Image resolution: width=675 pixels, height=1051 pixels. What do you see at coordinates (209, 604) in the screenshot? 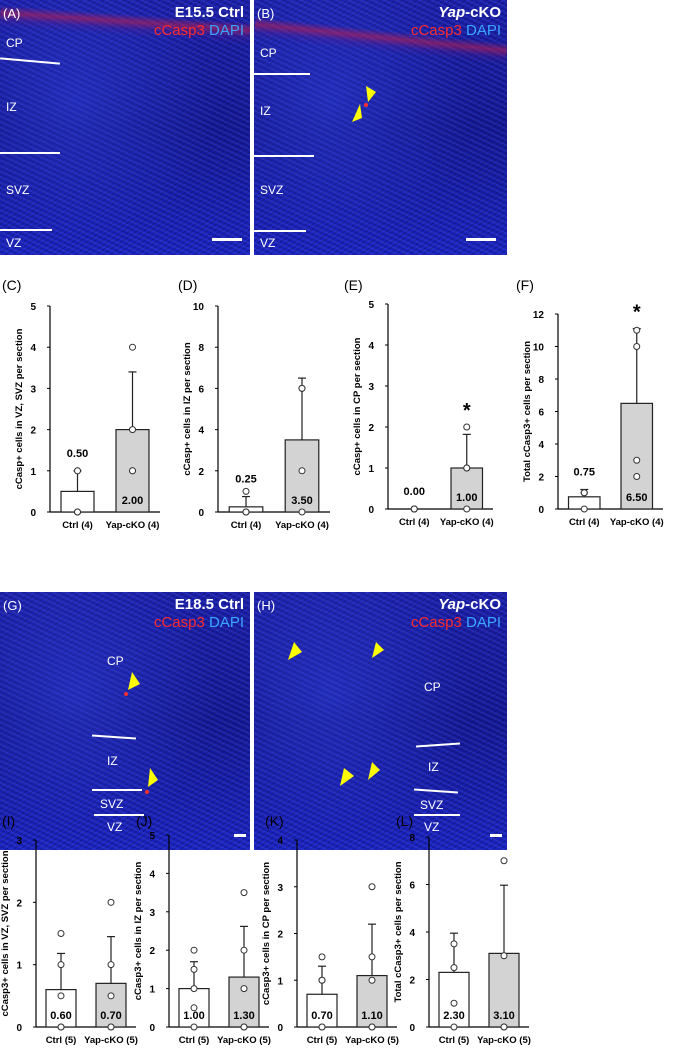
I see `image-title: E18.5 Ctrl` at bounding box center [209, 604].